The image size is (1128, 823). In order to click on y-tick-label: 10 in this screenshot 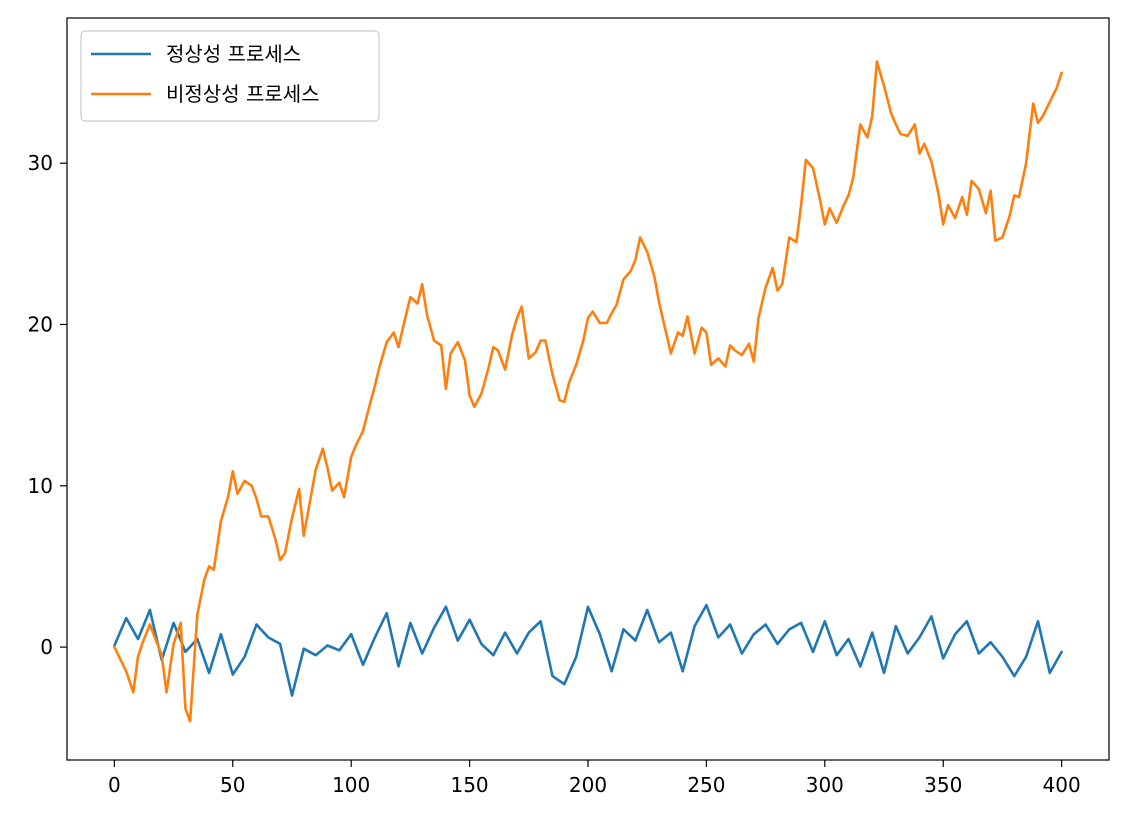, I will do `click(40, 486)`.